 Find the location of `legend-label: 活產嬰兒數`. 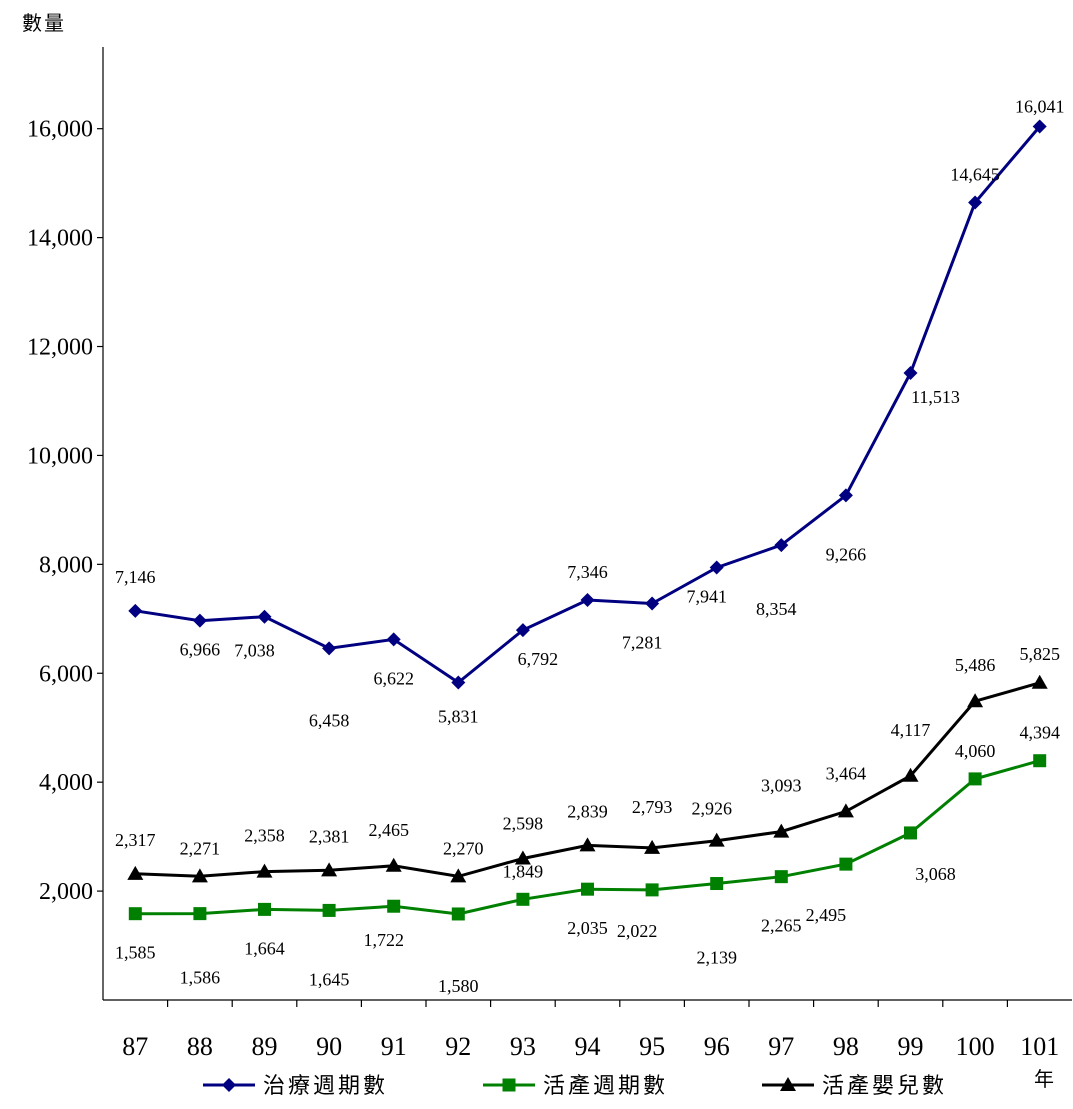

legend-label: 活產嬰兒數 is located at coordinates (884, 1086).